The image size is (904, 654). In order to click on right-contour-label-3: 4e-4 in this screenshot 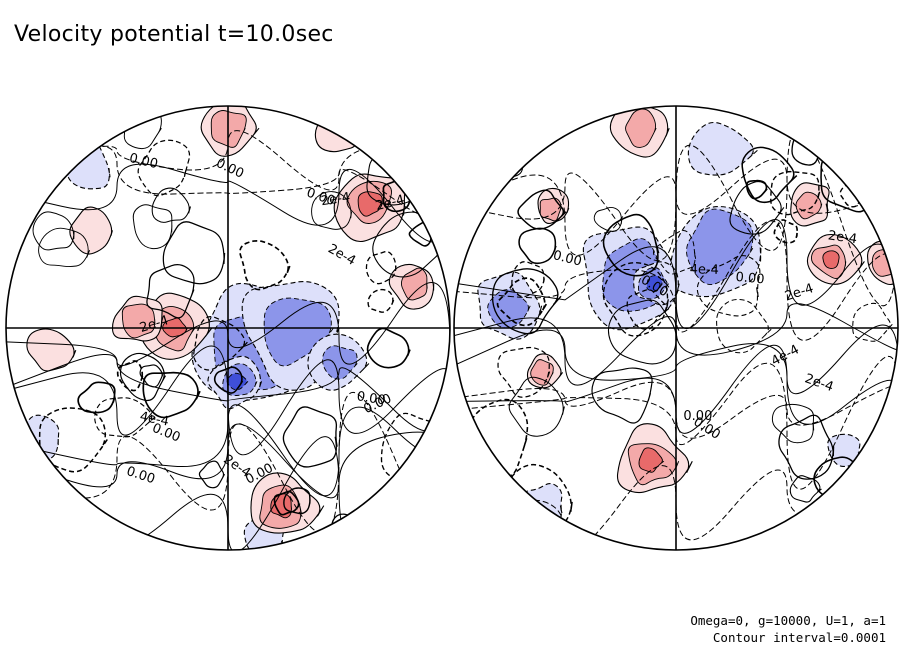, I will do `click(704, 270)`.